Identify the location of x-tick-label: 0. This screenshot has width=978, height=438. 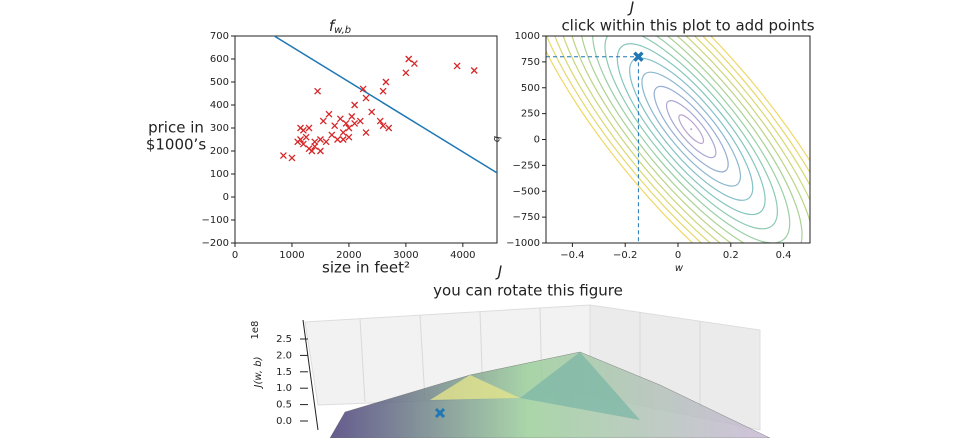
(678, 255).